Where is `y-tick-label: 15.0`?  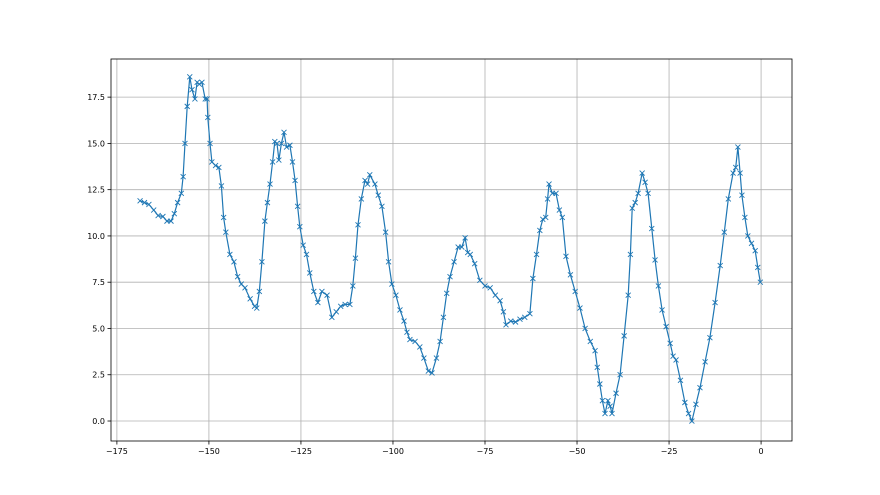
y-tick-label: 15.0 is located at coordinates (96, 143).